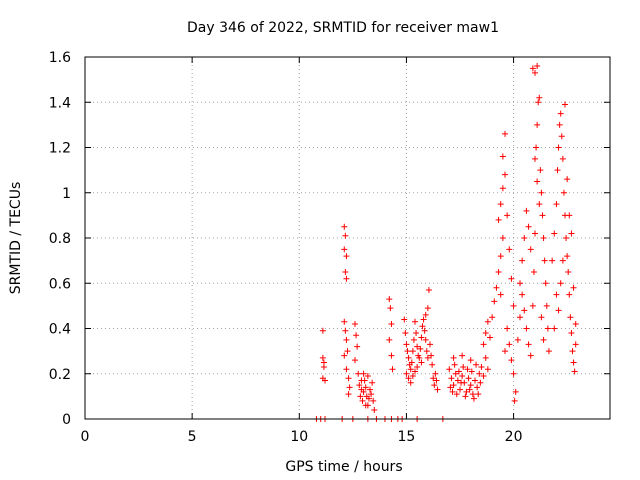  I want to click on x-tick-label: 15, so click(407, 437).